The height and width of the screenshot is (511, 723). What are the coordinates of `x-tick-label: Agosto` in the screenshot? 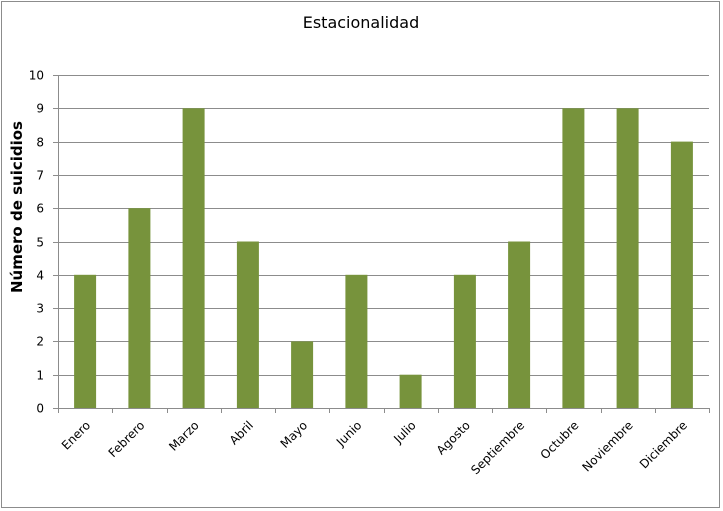 It's located at (453, 437).